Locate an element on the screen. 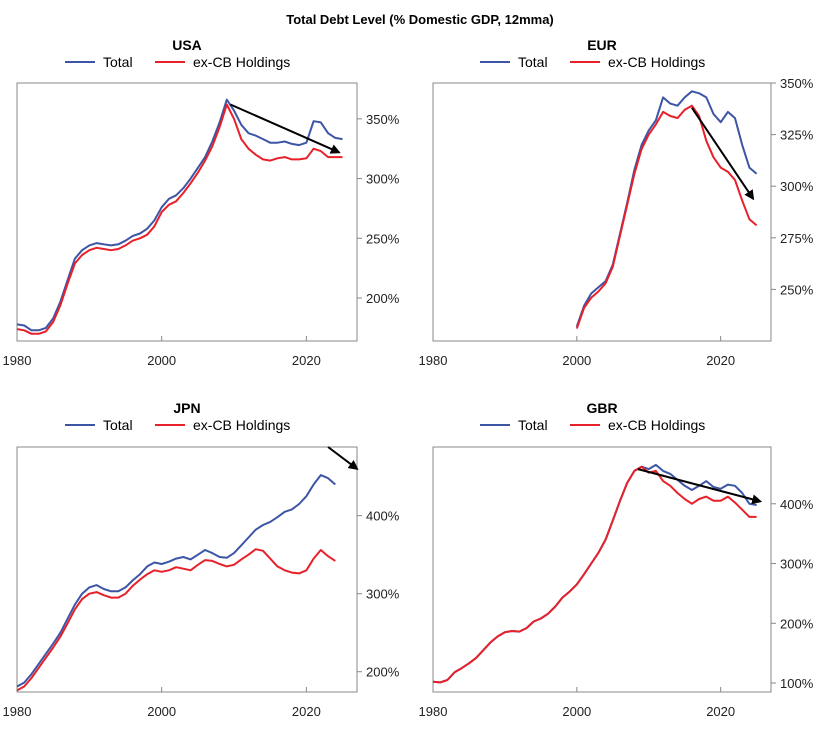  x-tick-label-eur: 2020 is located at coordinates (720, 360).